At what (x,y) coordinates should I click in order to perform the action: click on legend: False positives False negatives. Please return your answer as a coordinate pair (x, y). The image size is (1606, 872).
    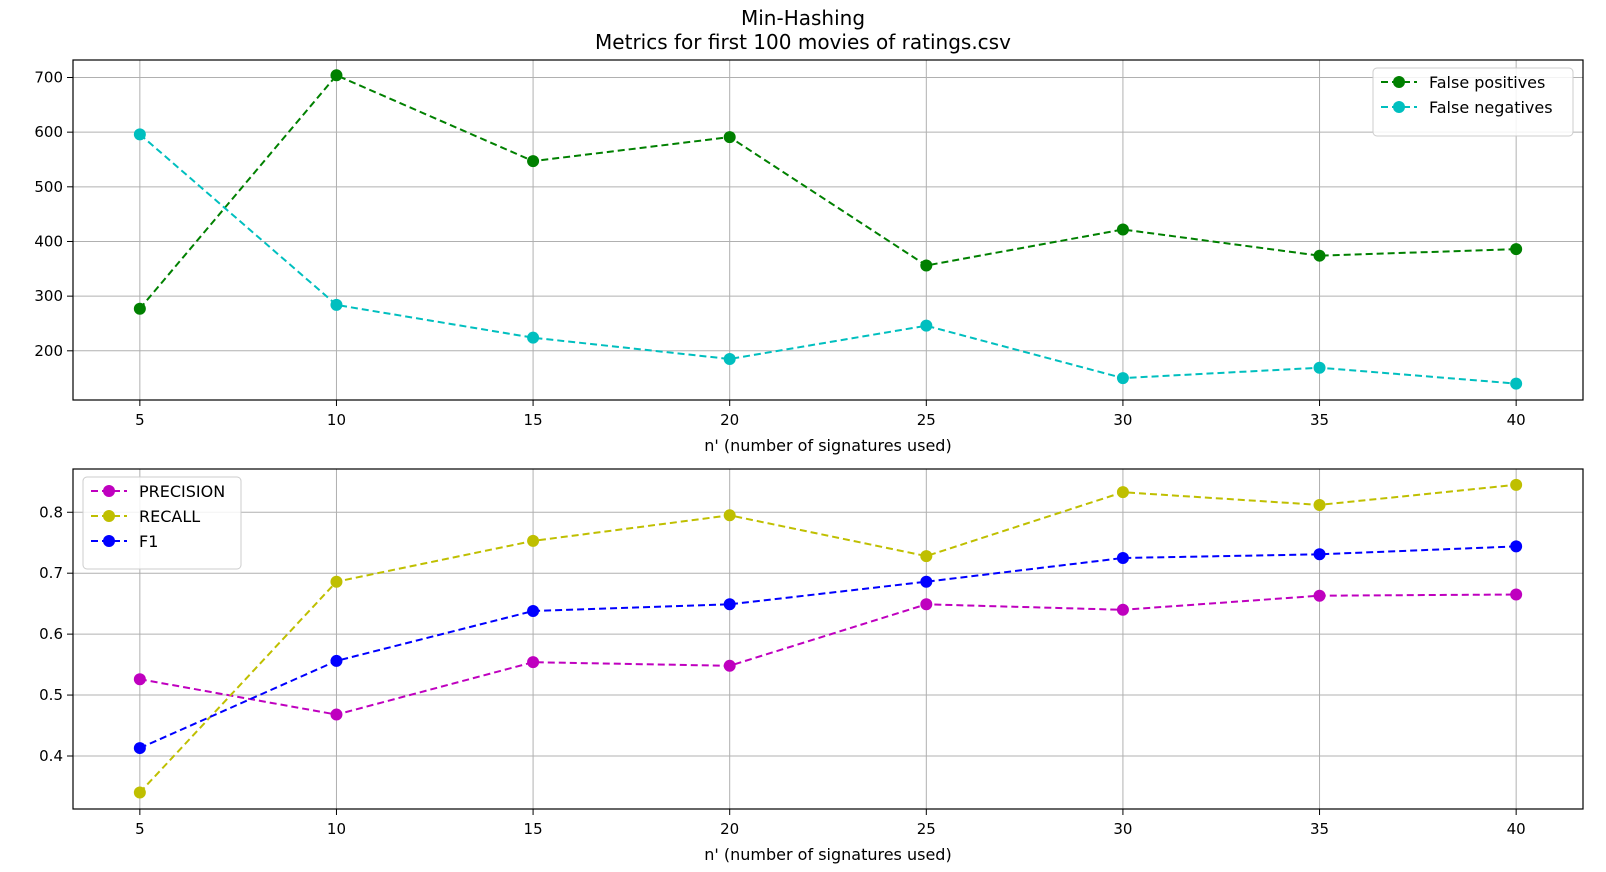
    Looking at the image, I should click on (1473, 102).